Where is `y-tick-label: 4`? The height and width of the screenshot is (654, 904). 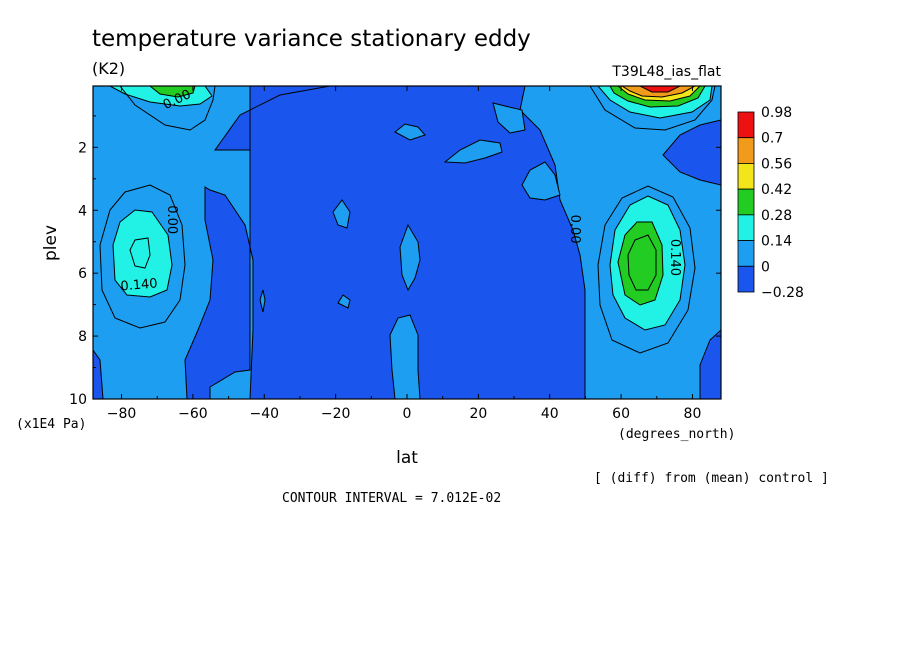
y-tick-label: 4 is located at coordinates (82, 211).